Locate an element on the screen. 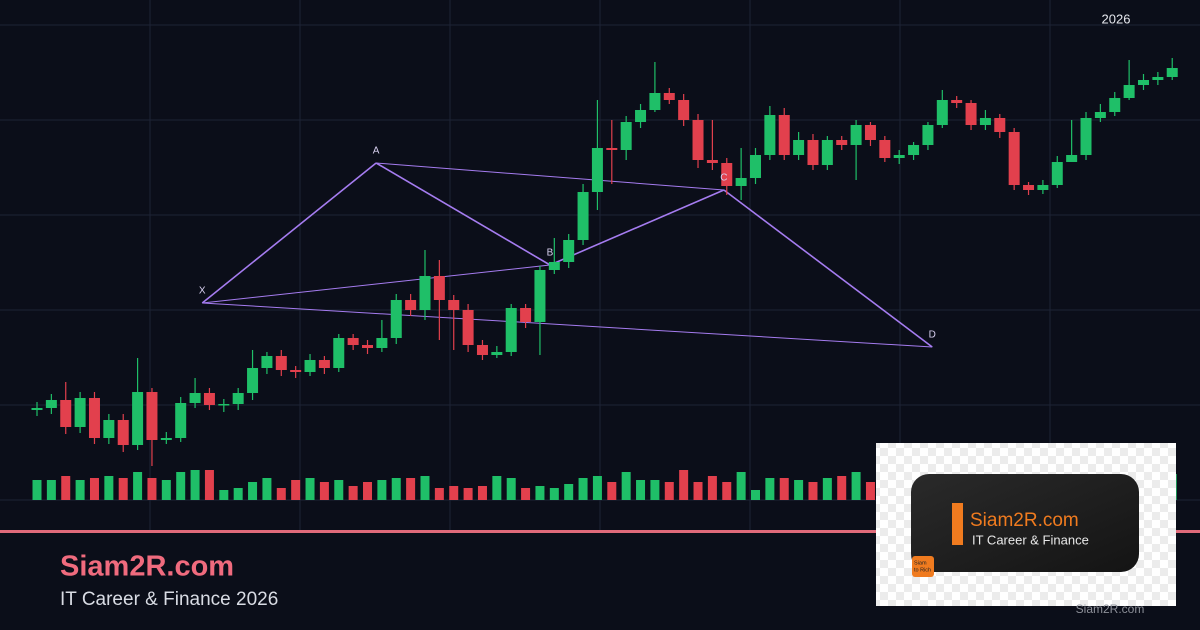  year-label: 2026 is located at coordinates (1116, 18).